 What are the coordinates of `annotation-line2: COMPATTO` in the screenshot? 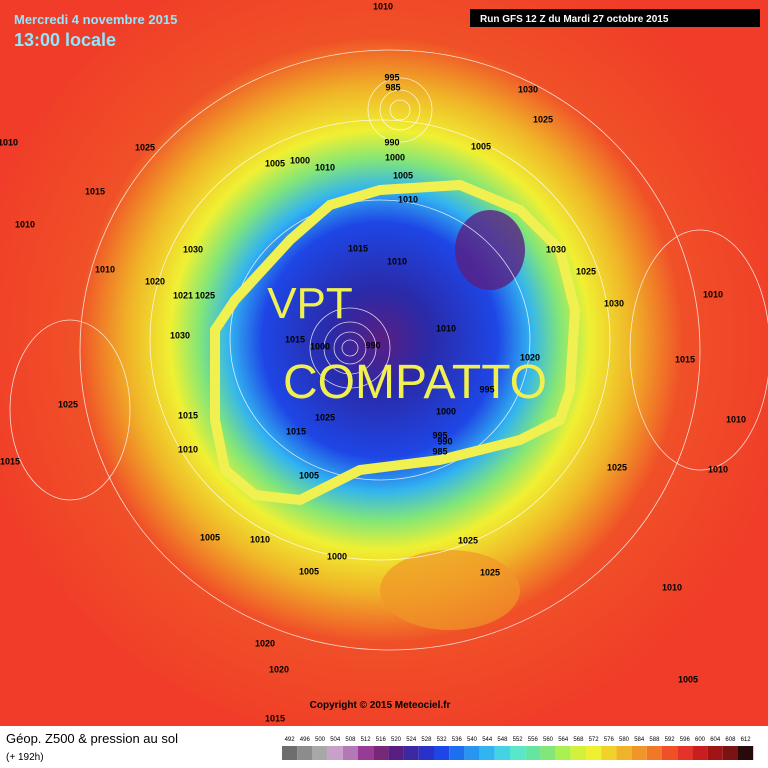 It's located at (415, 382).